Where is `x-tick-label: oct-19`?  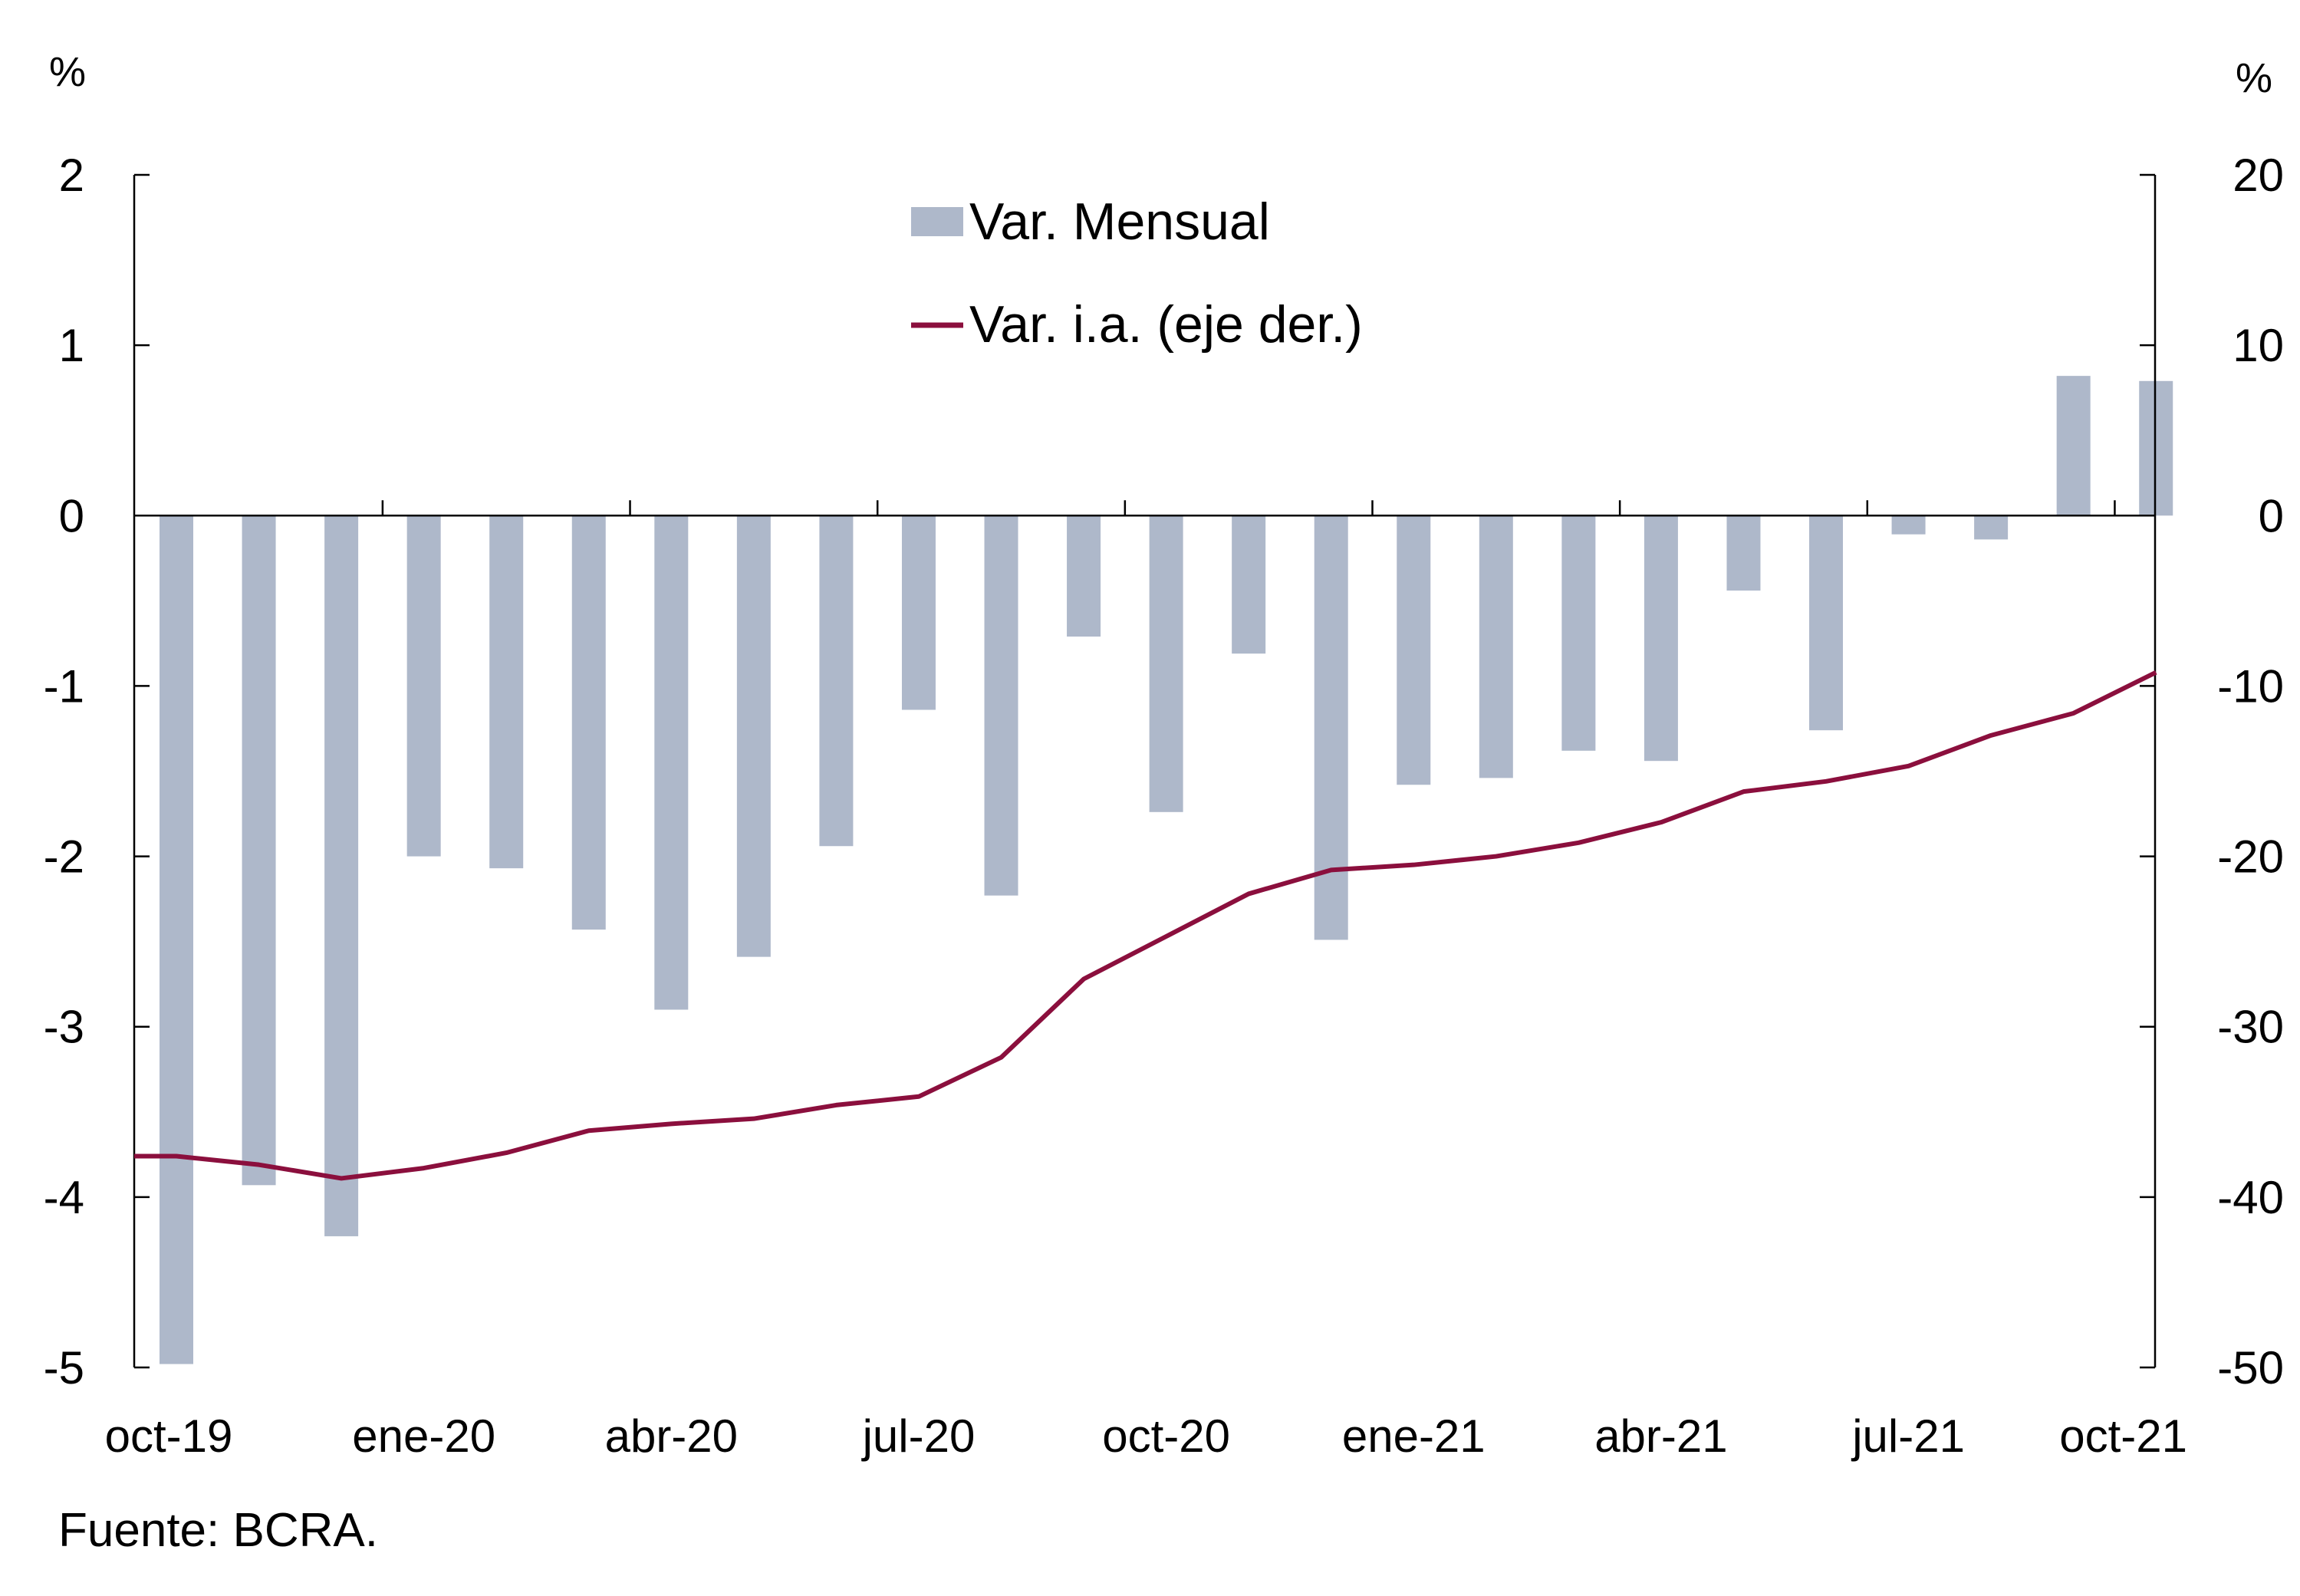
x-tick-label: oct-19 is located at coordinates (169, 1436).